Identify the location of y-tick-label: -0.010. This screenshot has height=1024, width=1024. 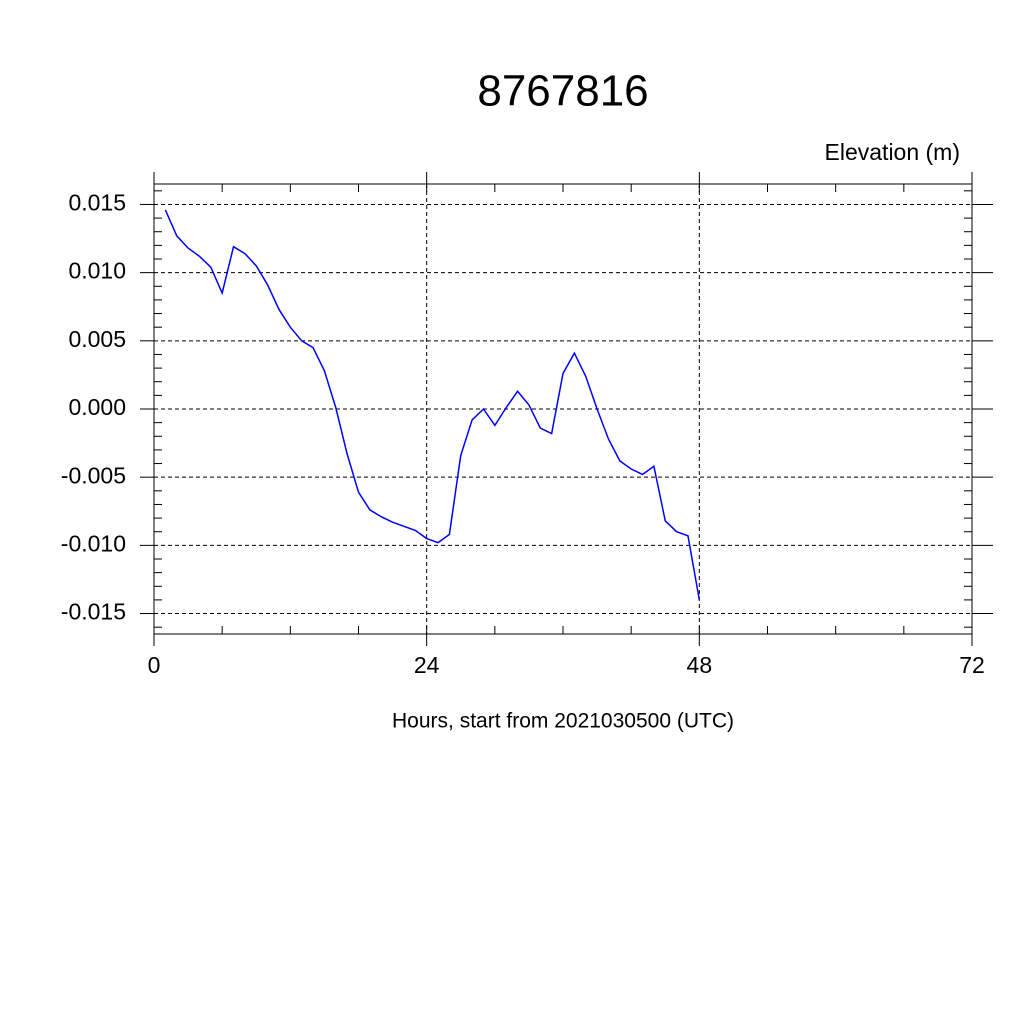
(93, 543).